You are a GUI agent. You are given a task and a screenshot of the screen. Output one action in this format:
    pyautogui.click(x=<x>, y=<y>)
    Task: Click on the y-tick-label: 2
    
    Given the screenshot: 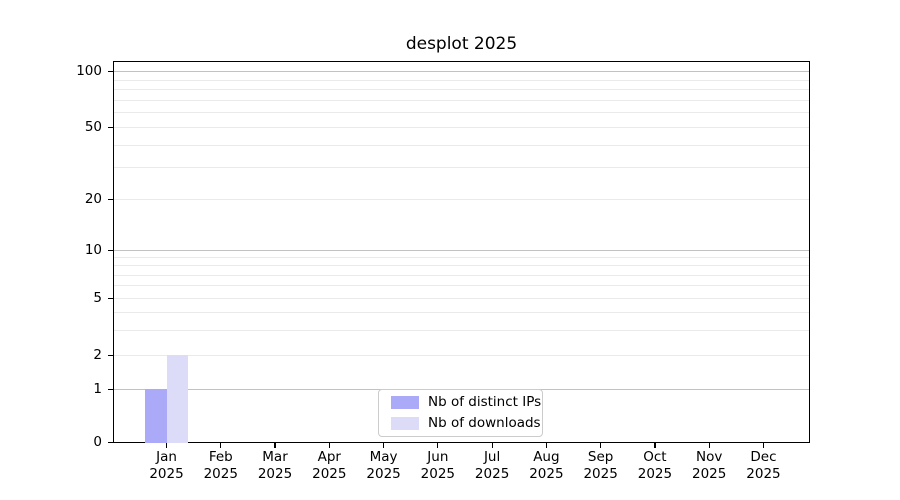 What is the action you would take?
    pyautogui.click(x=97, y=355)
    